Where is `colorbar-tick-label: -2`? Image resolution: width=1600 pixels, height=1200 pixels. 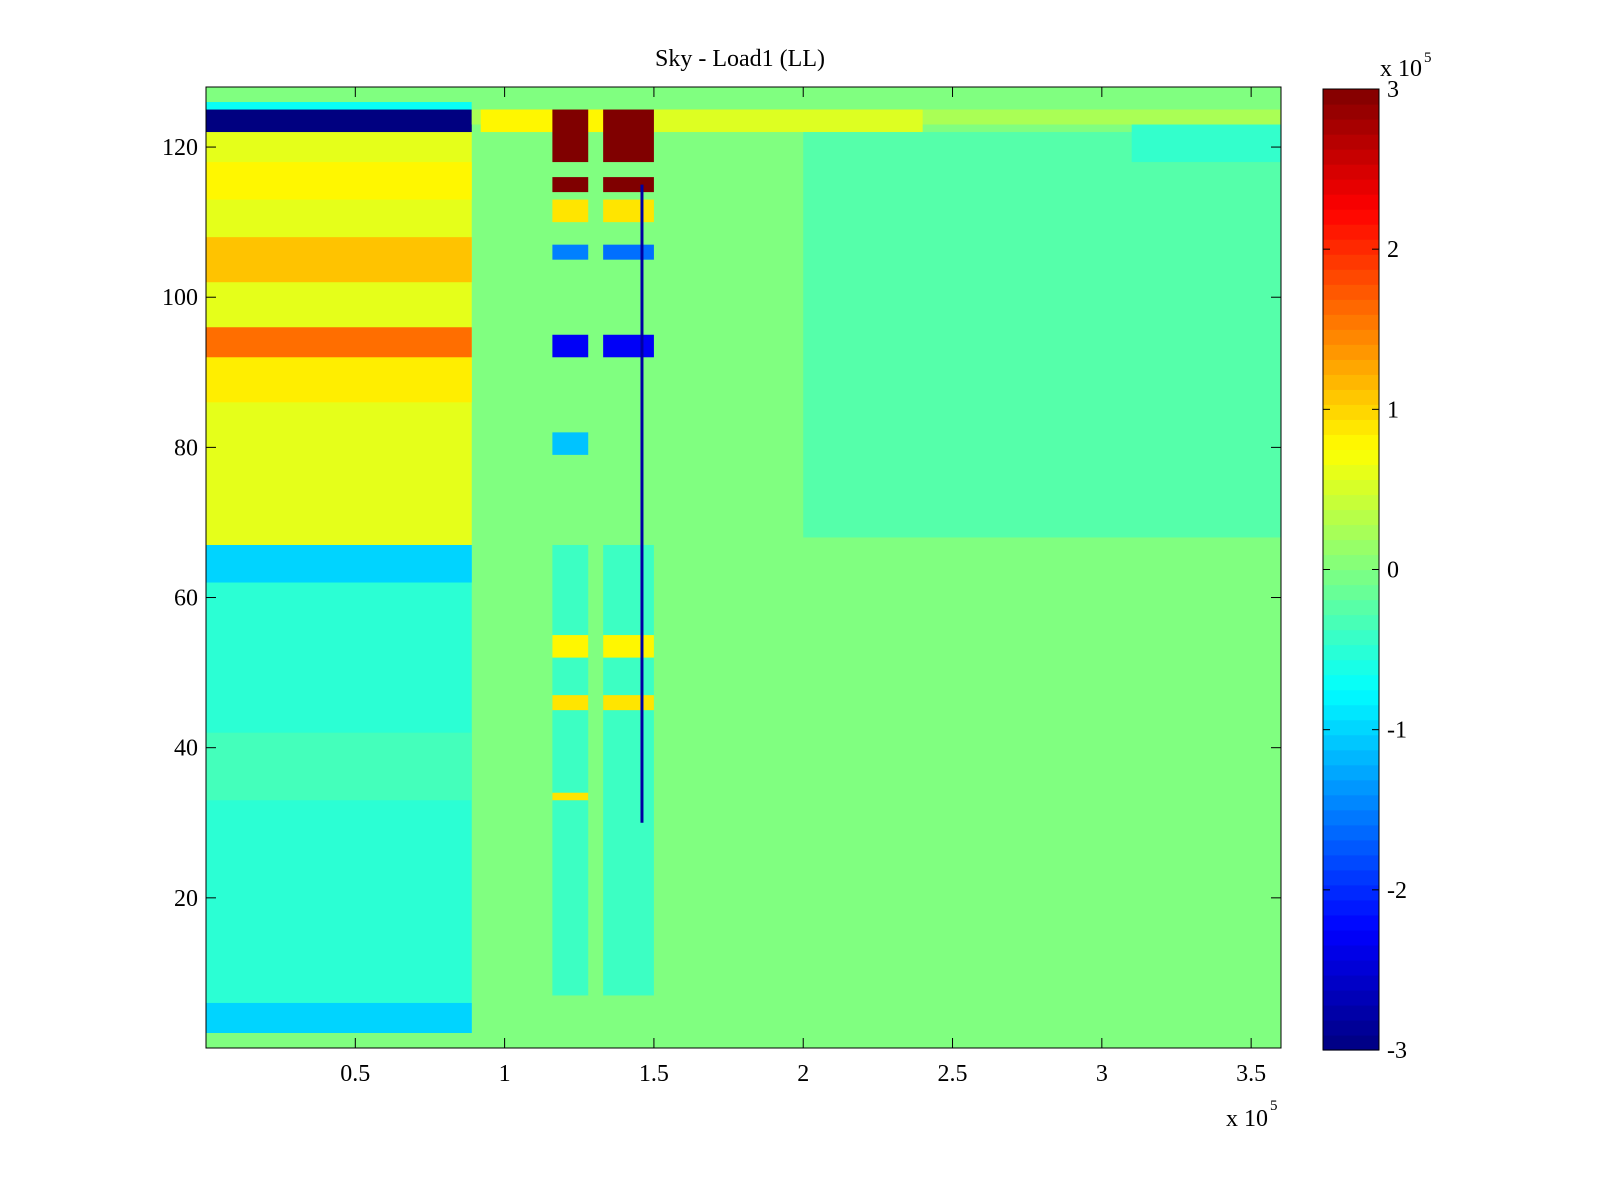
colorbar-tick-label: -2 is located at coordinates (1397, 891).